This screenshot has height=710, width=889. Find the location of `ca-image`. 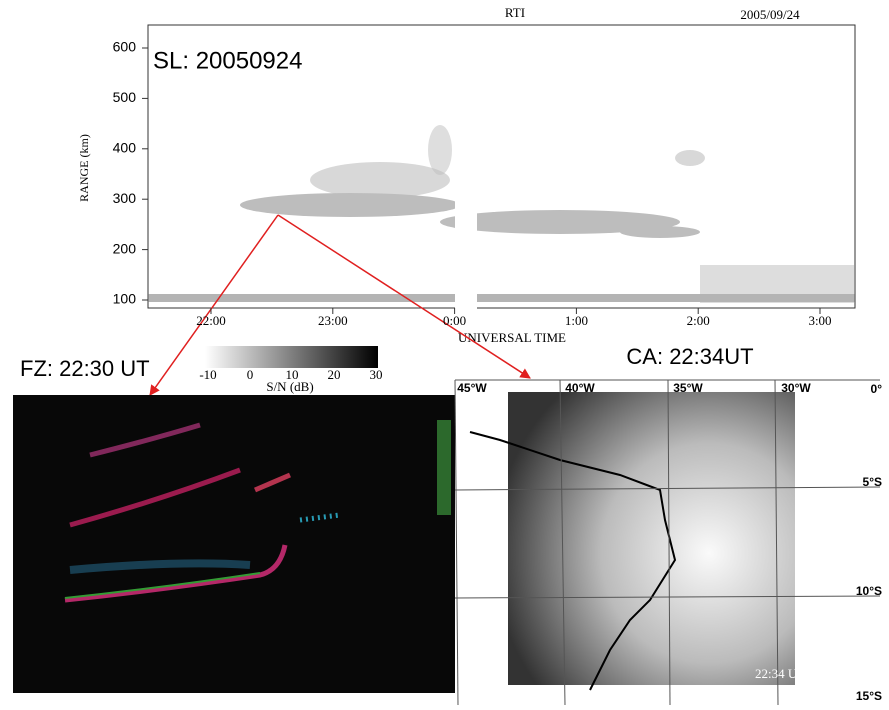

ca-image is located at coordinates (651, 538).